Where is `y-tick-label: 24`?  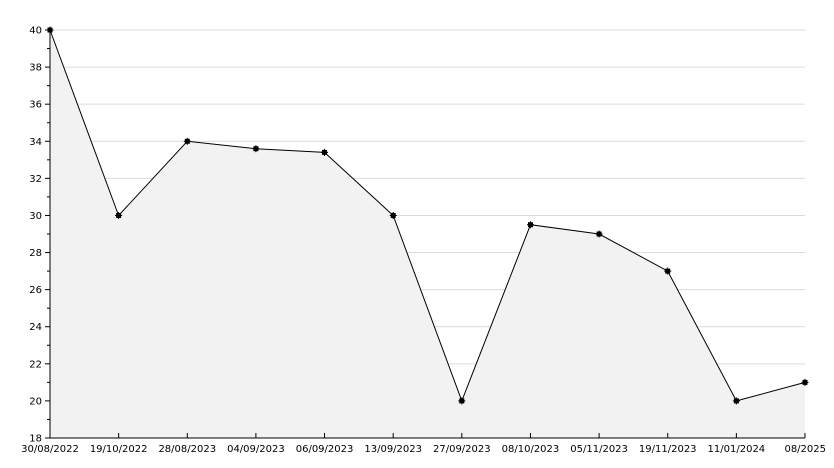
y-tick-label: 24 is located at coordinates (35, 327).